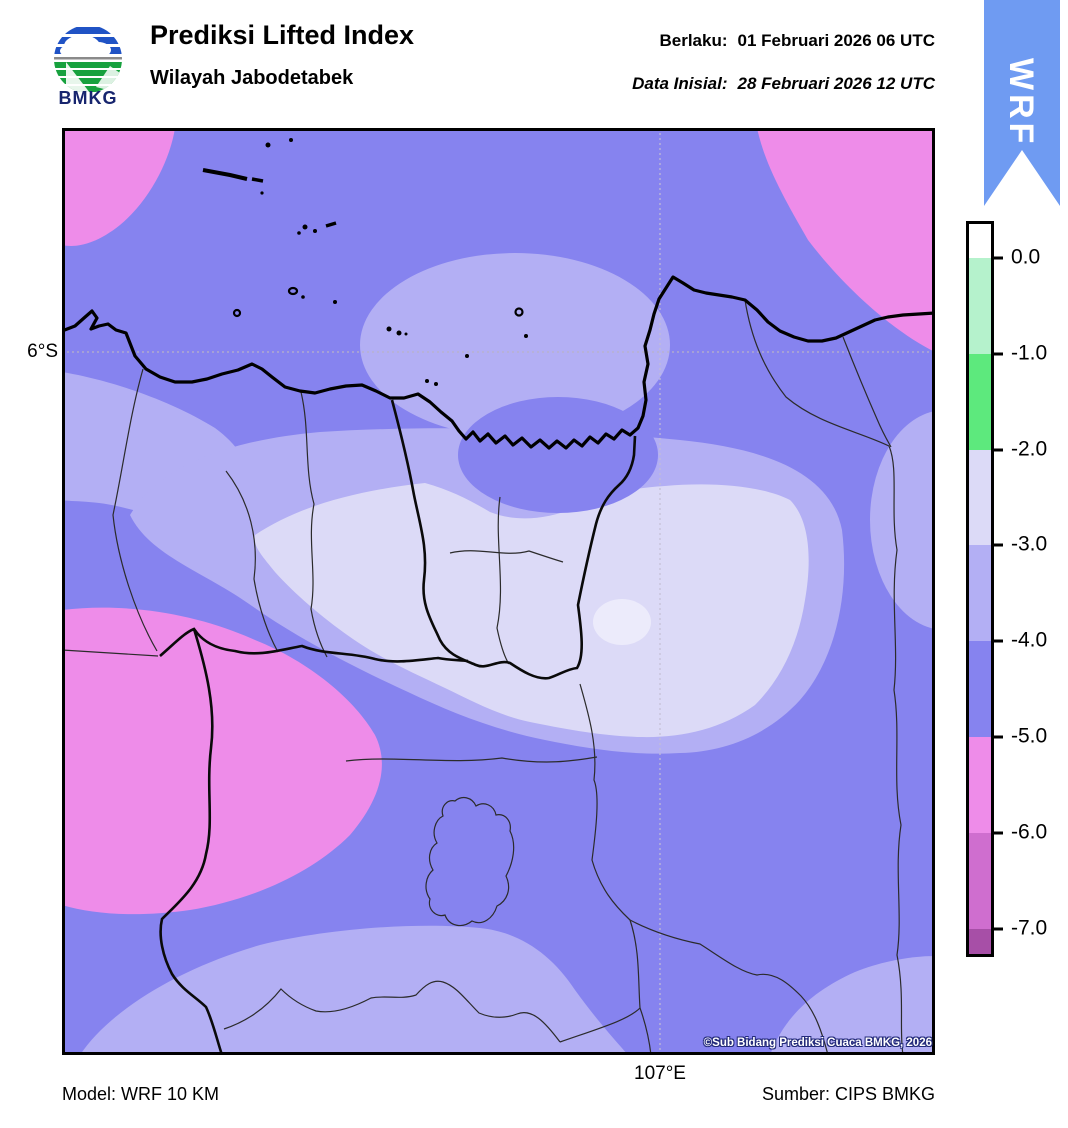  What do you see at coordinates (503, 580) in the screenshot?
I see `boundary-jakarta-inner-vertical` at bounding box center [503, 580].